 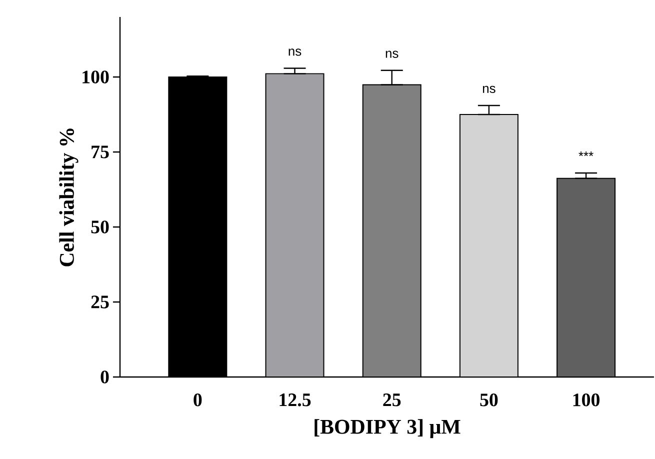 What do you see at coordinates (295, 400) in the screenshot?
I see `x-tick-label: 12.5` at bounding box center [295, 400].